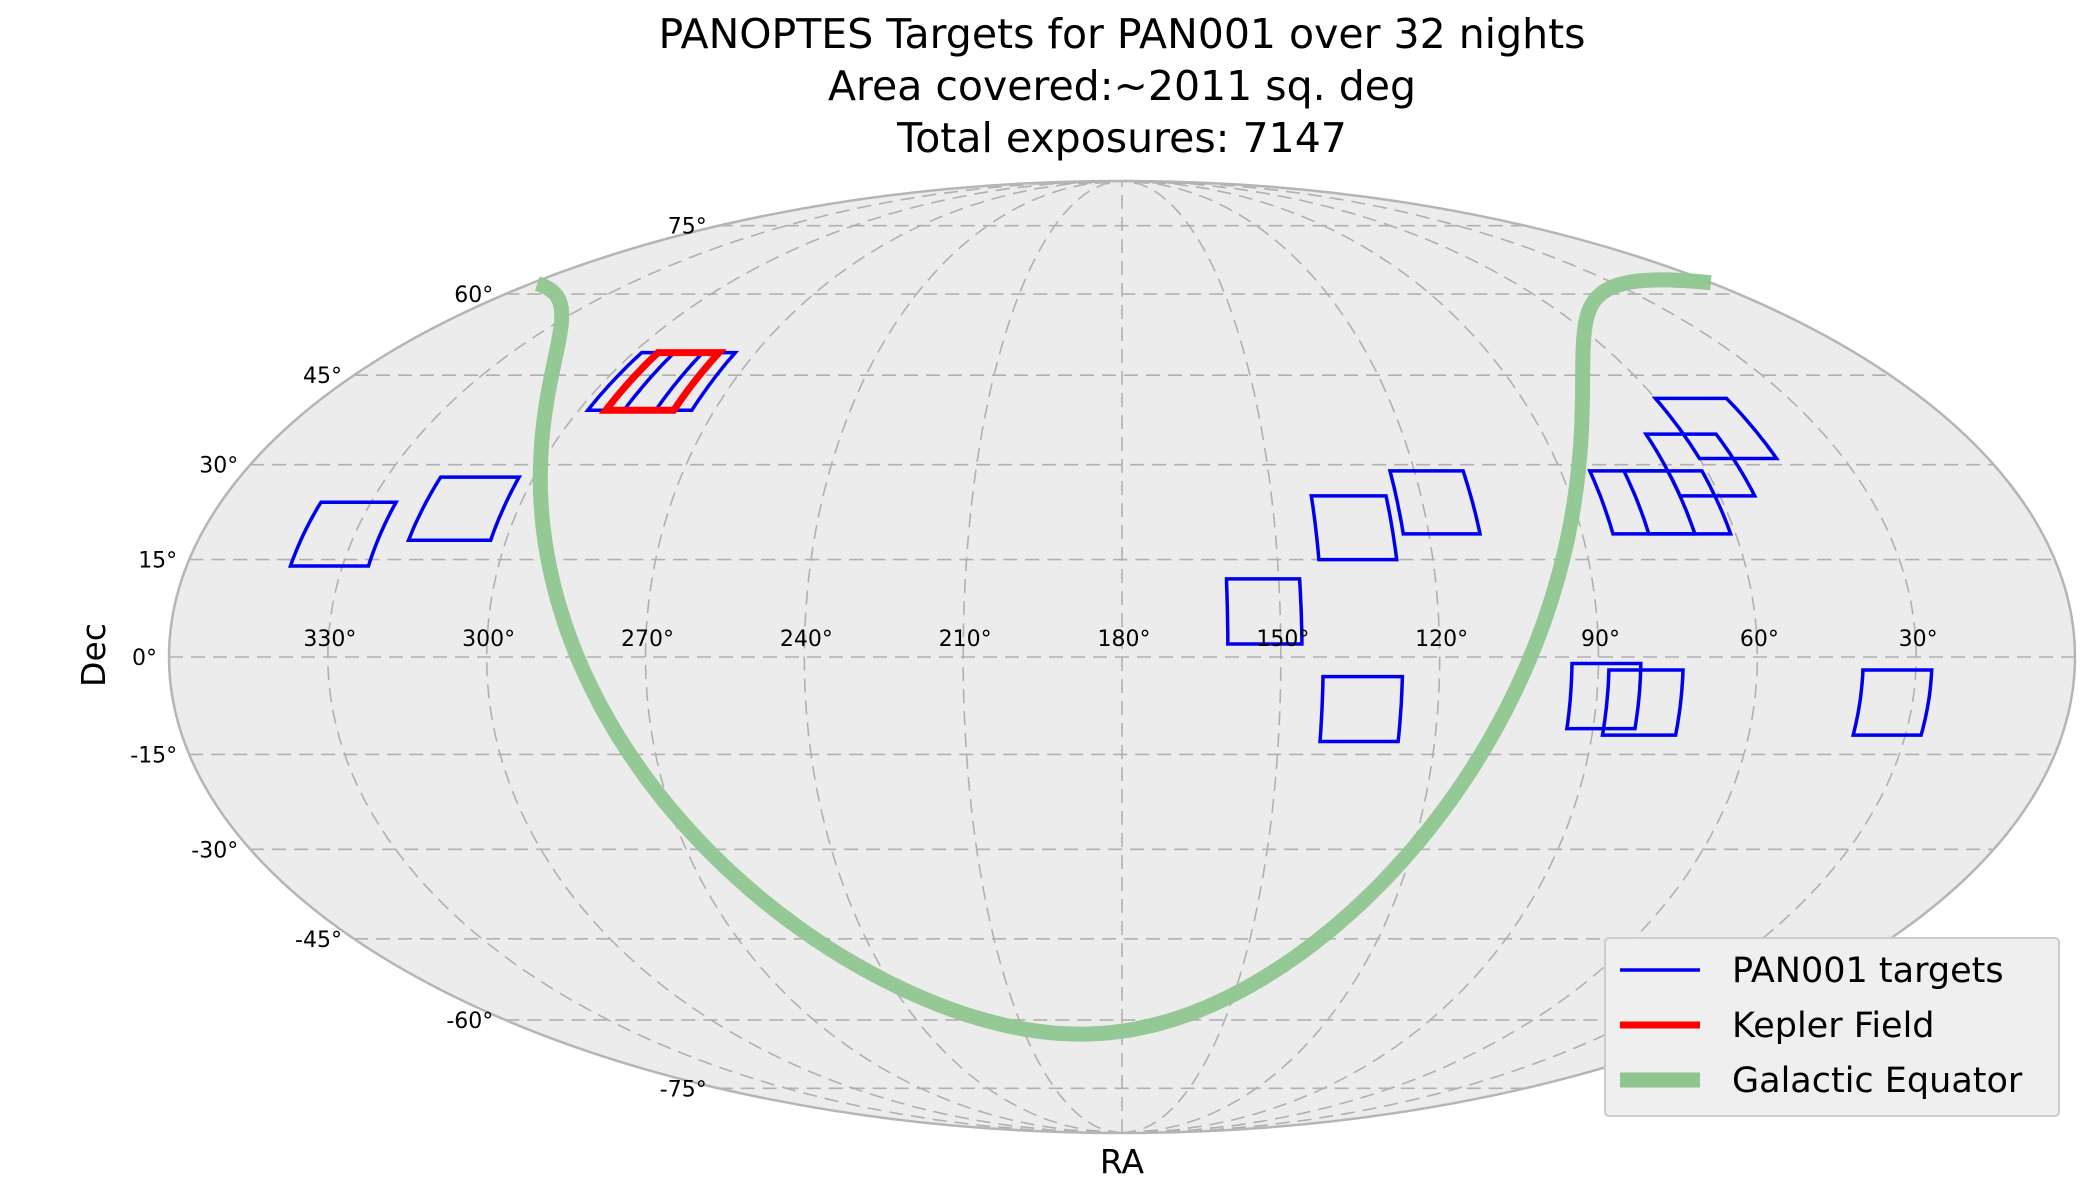  Describe the element at coordinates (473, 295) in the screenshot. I see `dec-tick-label: 60°` at that location.